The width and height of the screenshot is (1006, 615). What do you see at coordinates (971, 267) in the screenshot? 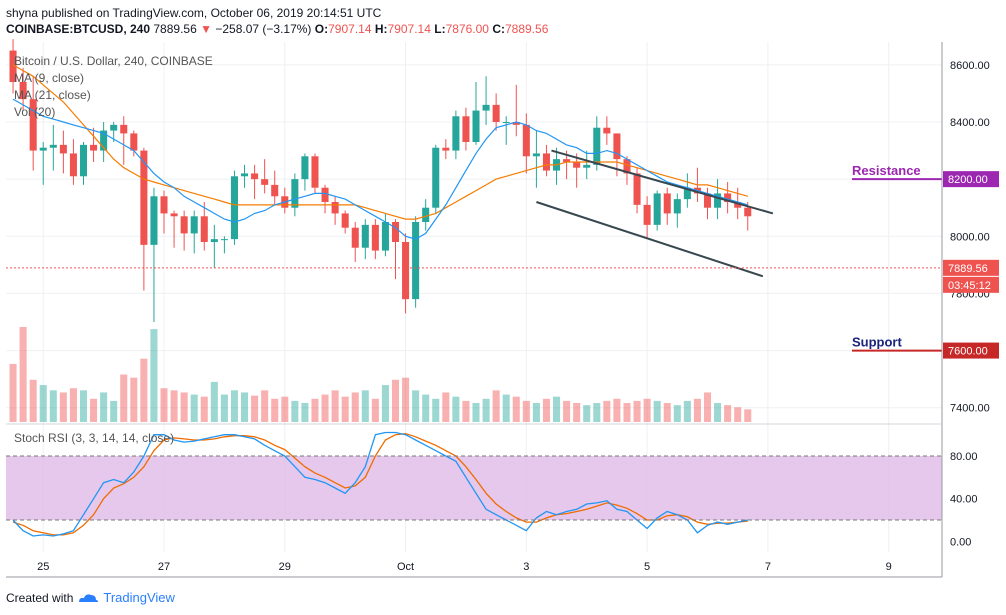
I see `last-price-tag-bg` at bounding box center [971, 267].